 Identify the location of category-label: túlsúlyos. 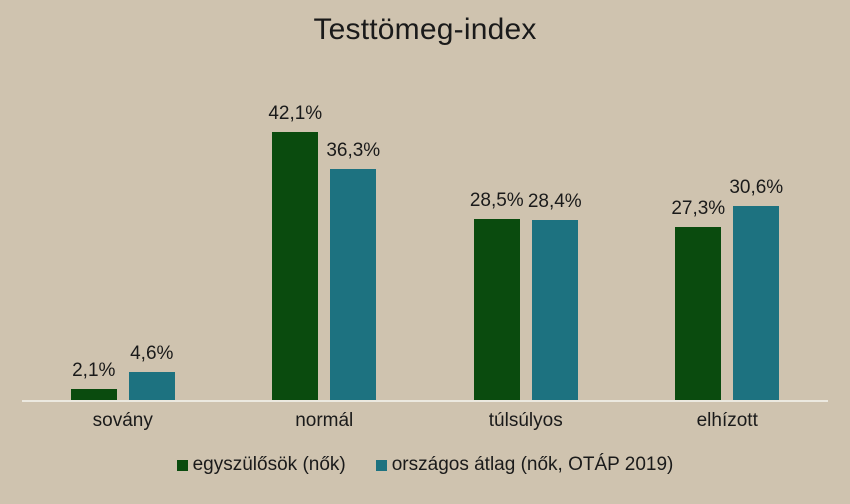
(525, 420).